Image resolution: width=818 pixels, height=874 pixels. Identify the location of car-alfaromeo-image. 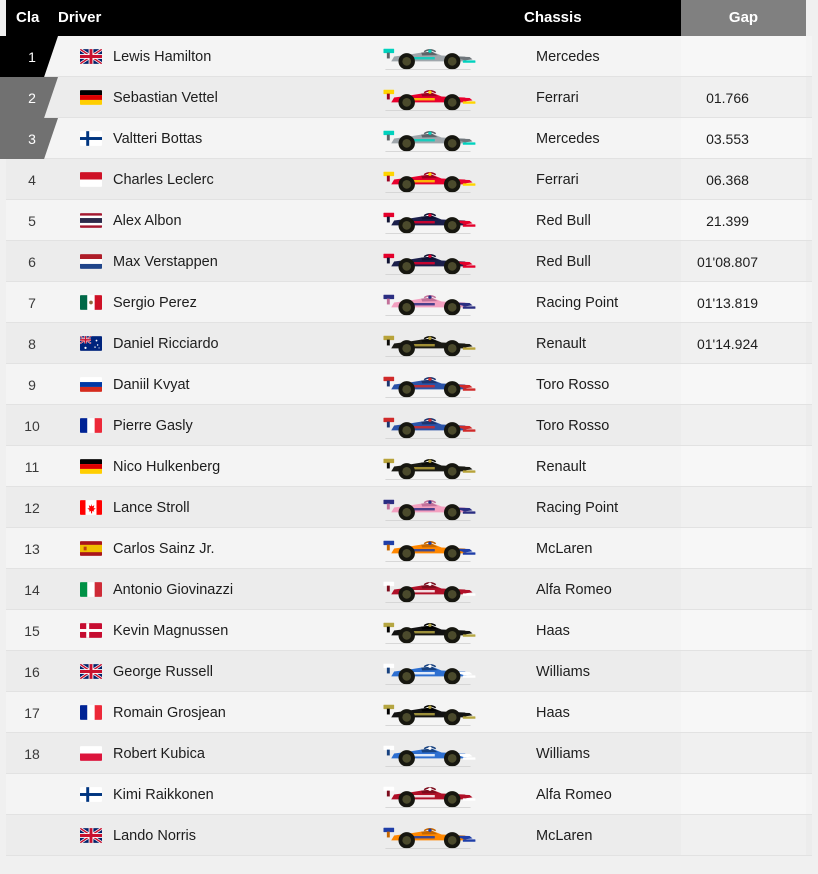
(428, 795).